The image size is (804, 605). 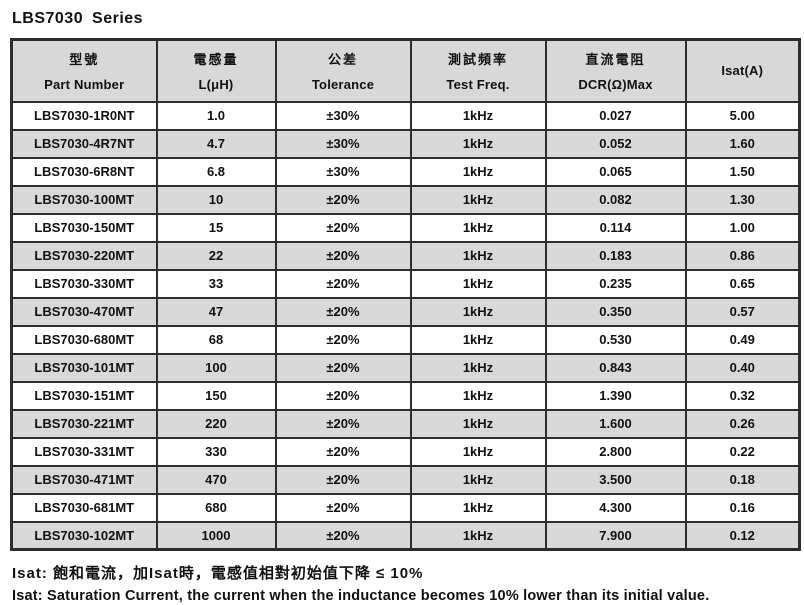 What do you see at coordinates (615, 507) in the screenshot?
I see `cell-dcr: 4.300` at bounding box center [615, 507].